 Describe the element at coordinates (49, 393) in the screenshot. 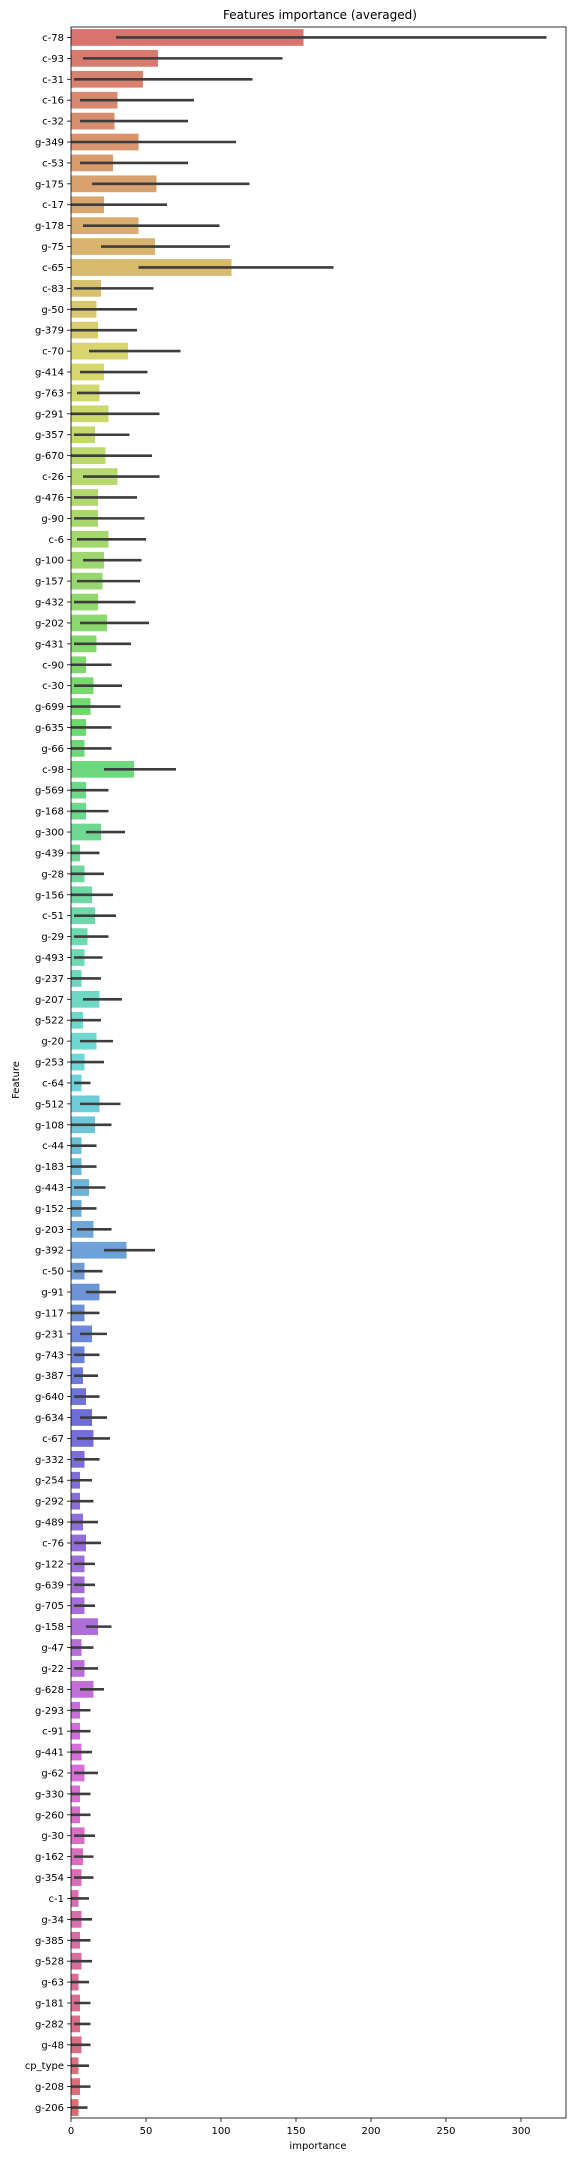

I see `y-tick-label: g-763` at that location.